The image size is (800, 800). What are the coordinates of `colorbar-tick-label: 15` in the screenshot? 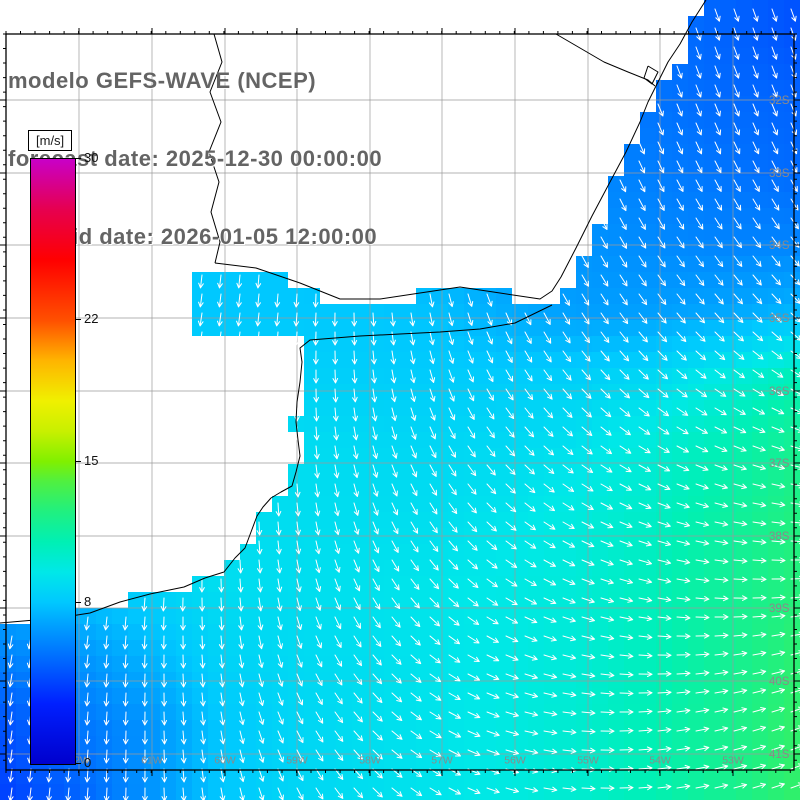 It's located at (91, 460).